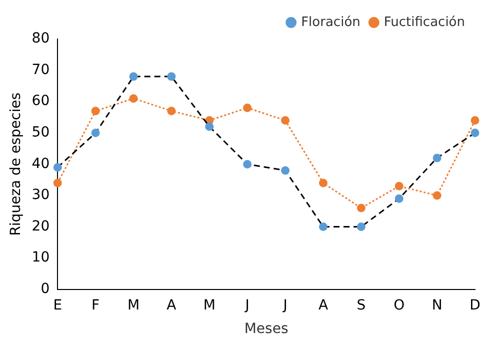  Describe the element at coordinates (361, 305) in the screenshot. I see `x-tick-label: S` at that location.